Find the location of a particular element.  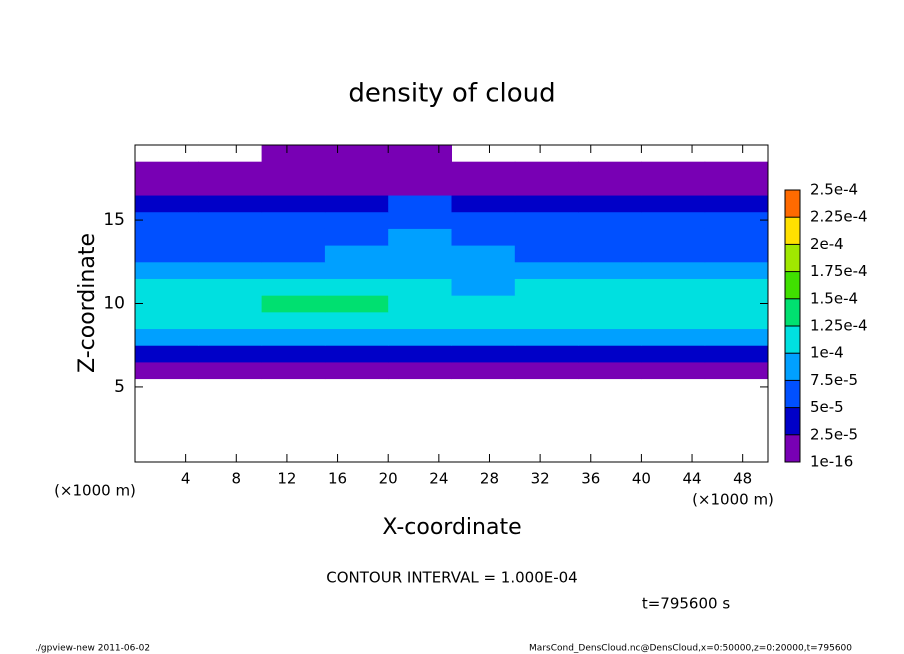

y-tick-label: 10 is located at coordinates (114, 304).